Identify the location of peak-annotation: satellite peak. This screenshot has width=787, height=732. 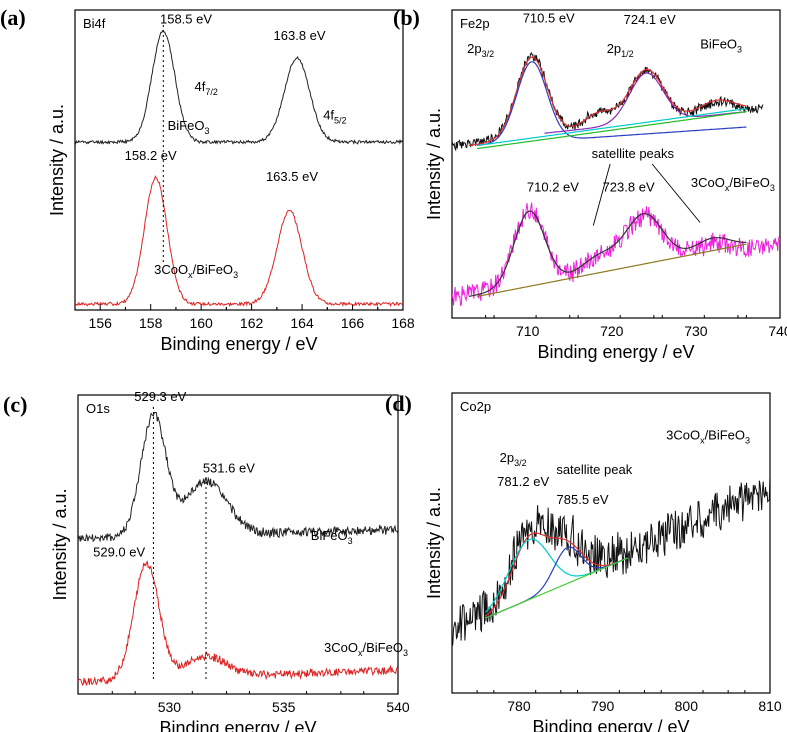
(594, 469).